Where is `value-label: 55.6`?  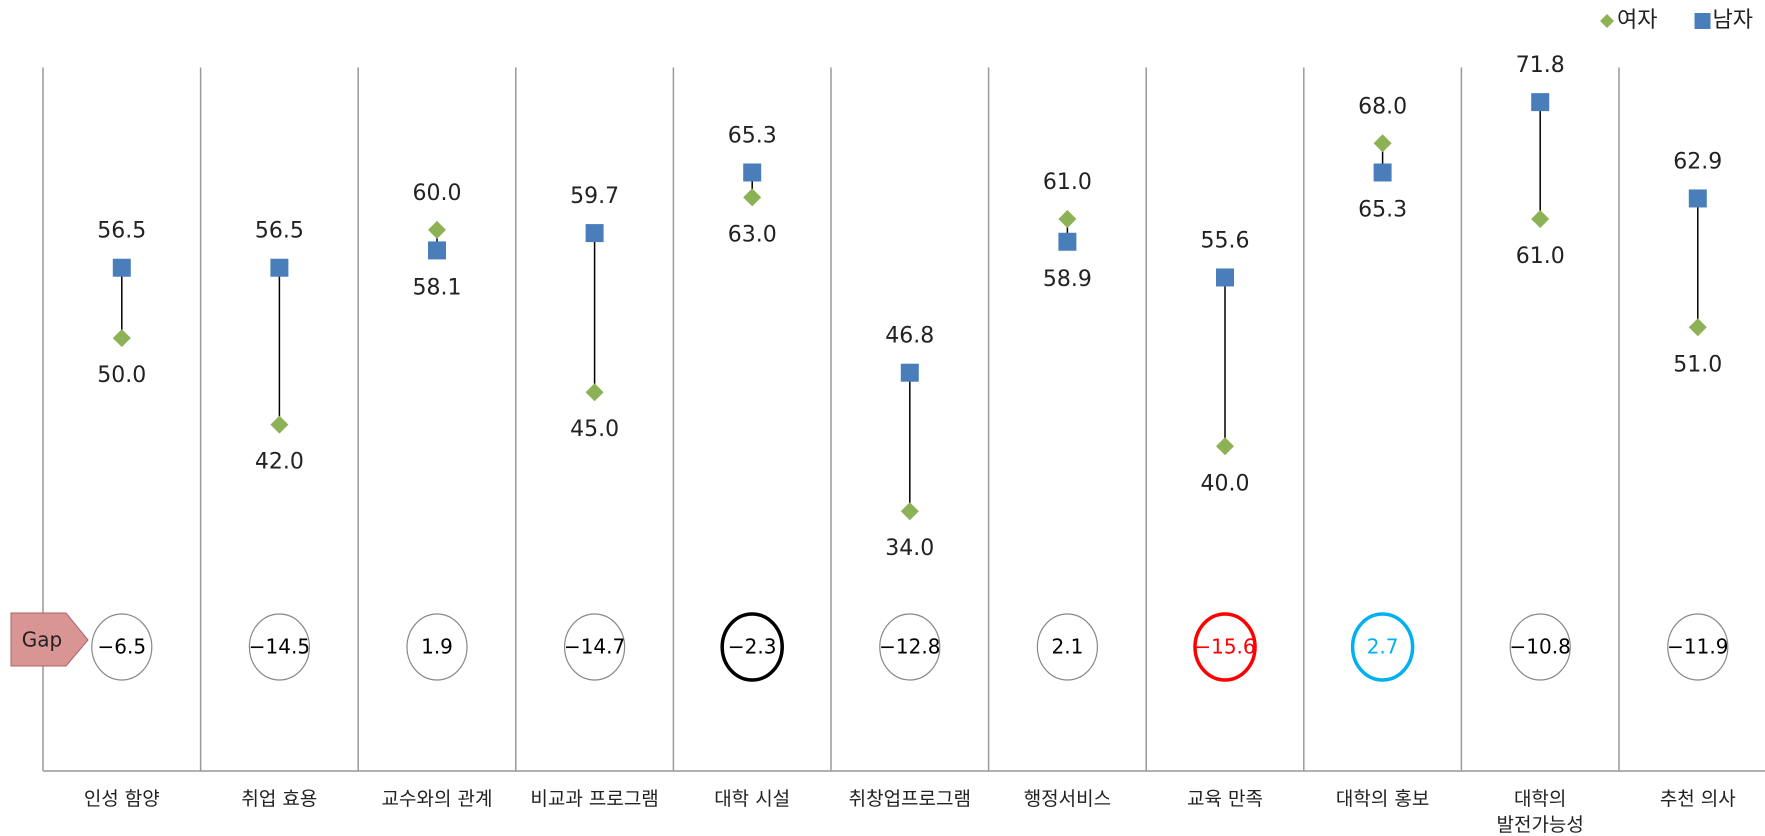
value-label: 55.6 is located at coordinates (1225, 240).